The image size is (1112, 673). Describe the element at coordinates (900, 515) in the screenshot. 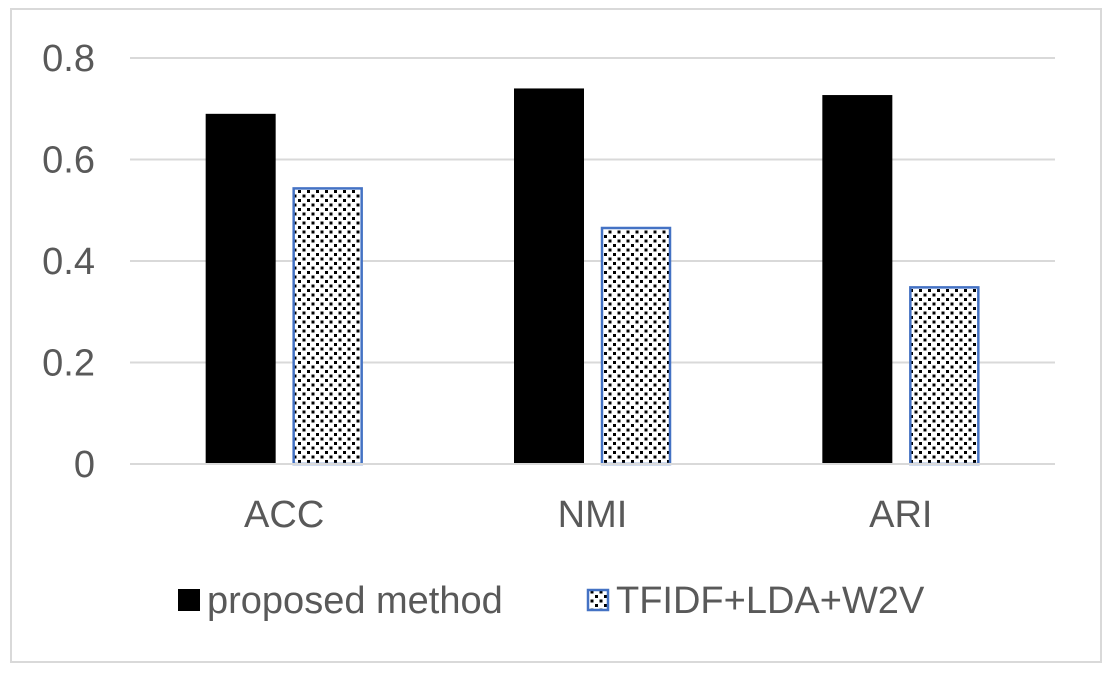

I see `category-label: ARI` at that location.